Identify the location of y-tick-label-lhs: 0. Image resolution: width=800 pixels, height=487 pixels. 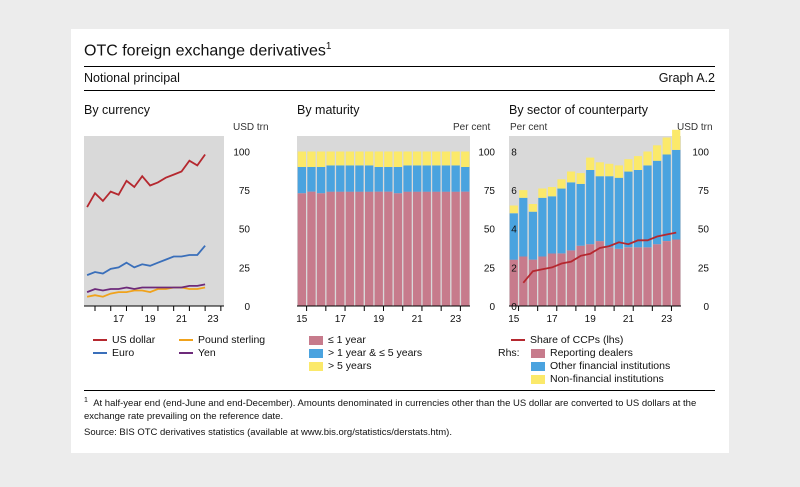
(514, 307).